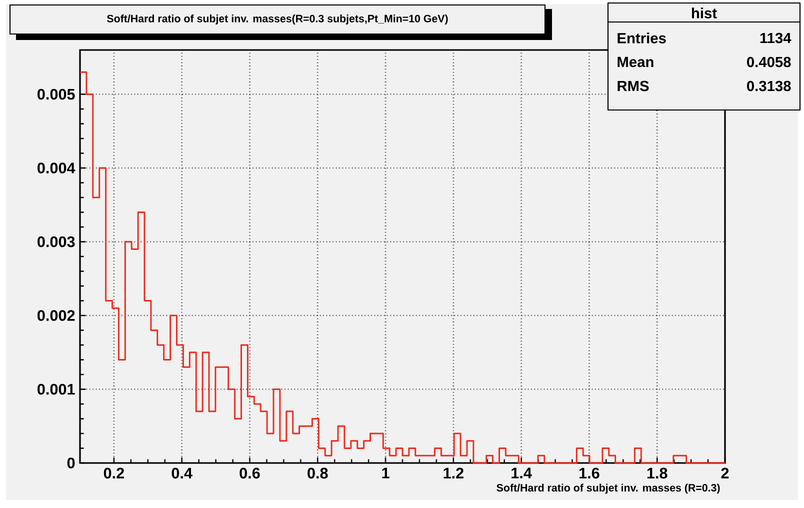 This screenshot has width=804, height=508. What do you see at coordinates (769, 86) in the screenshot?
I see `text: 0.3138` at bounding box center [769, 86].